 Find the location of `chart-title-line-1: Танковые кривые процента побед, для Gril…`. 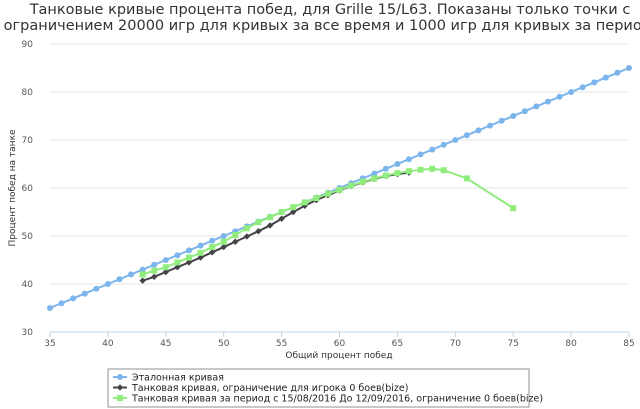

chart-title-line-1: Танковые кривые процента побед, для Gril… is located at coordinates (330, 10).